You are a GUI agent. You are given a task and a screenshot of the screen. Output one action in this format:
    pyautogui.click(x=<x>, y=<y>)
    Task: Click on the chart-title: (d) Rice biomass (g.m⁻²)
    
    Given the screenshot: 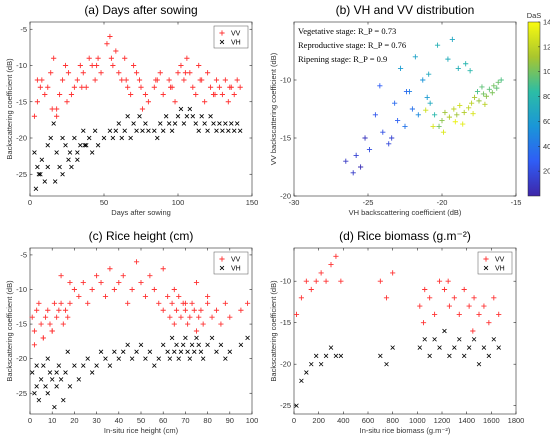 What is the action you would take?
    pyautogui.click(x=405, y=236)
    